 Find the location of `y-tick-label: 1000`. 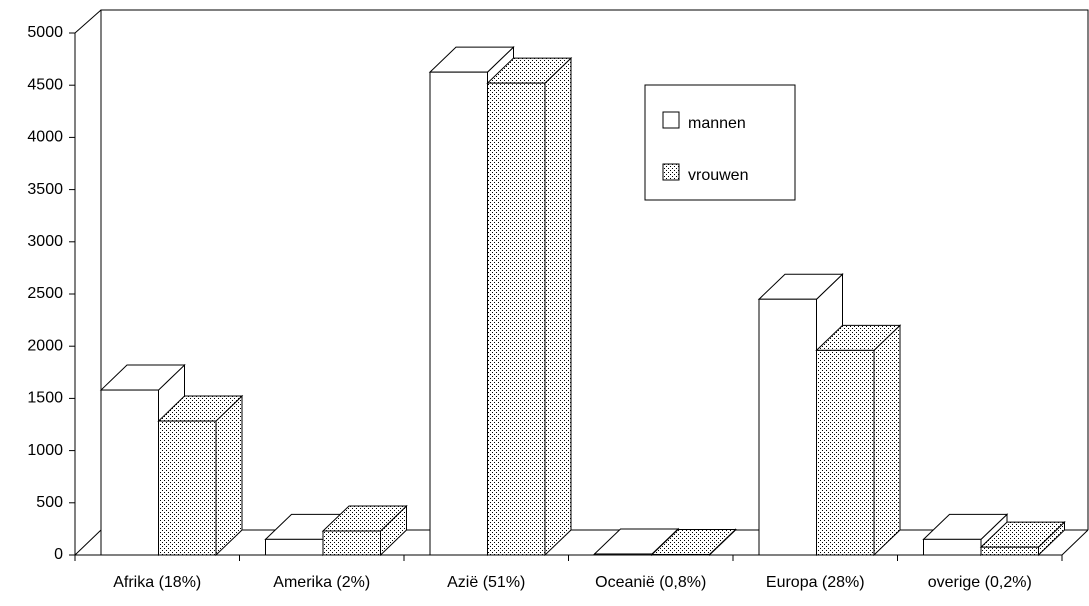

y-tick-label: 1000 is located at coordinates (45, 450).